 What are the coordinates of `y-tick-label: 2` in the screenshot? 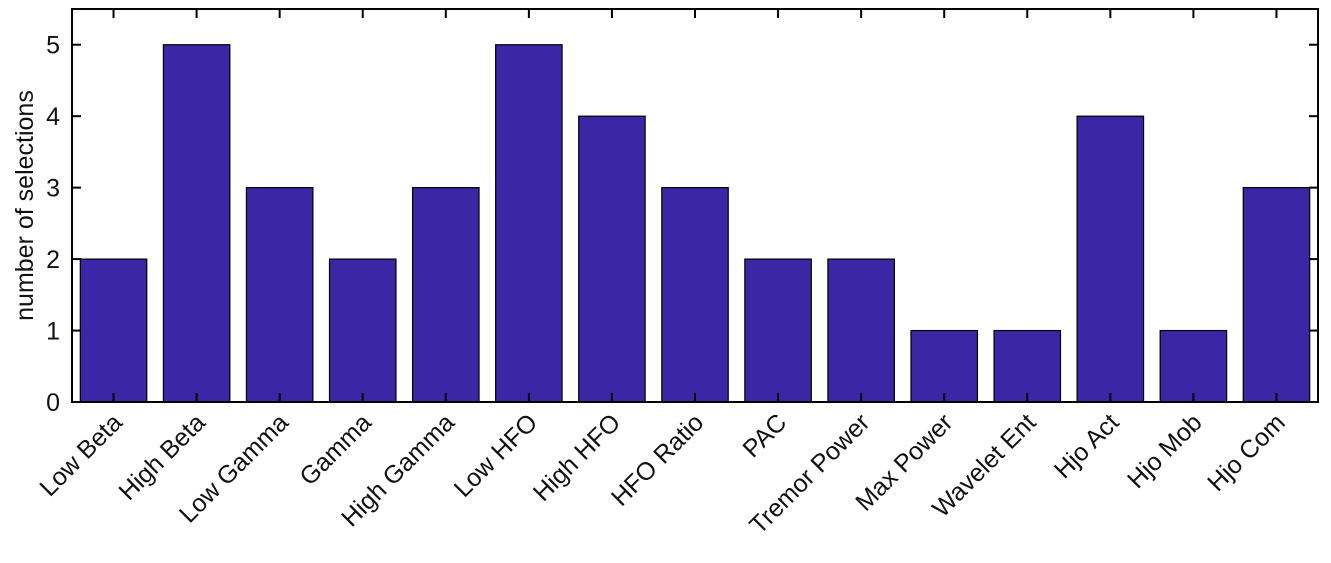 It's located at (53, 260).